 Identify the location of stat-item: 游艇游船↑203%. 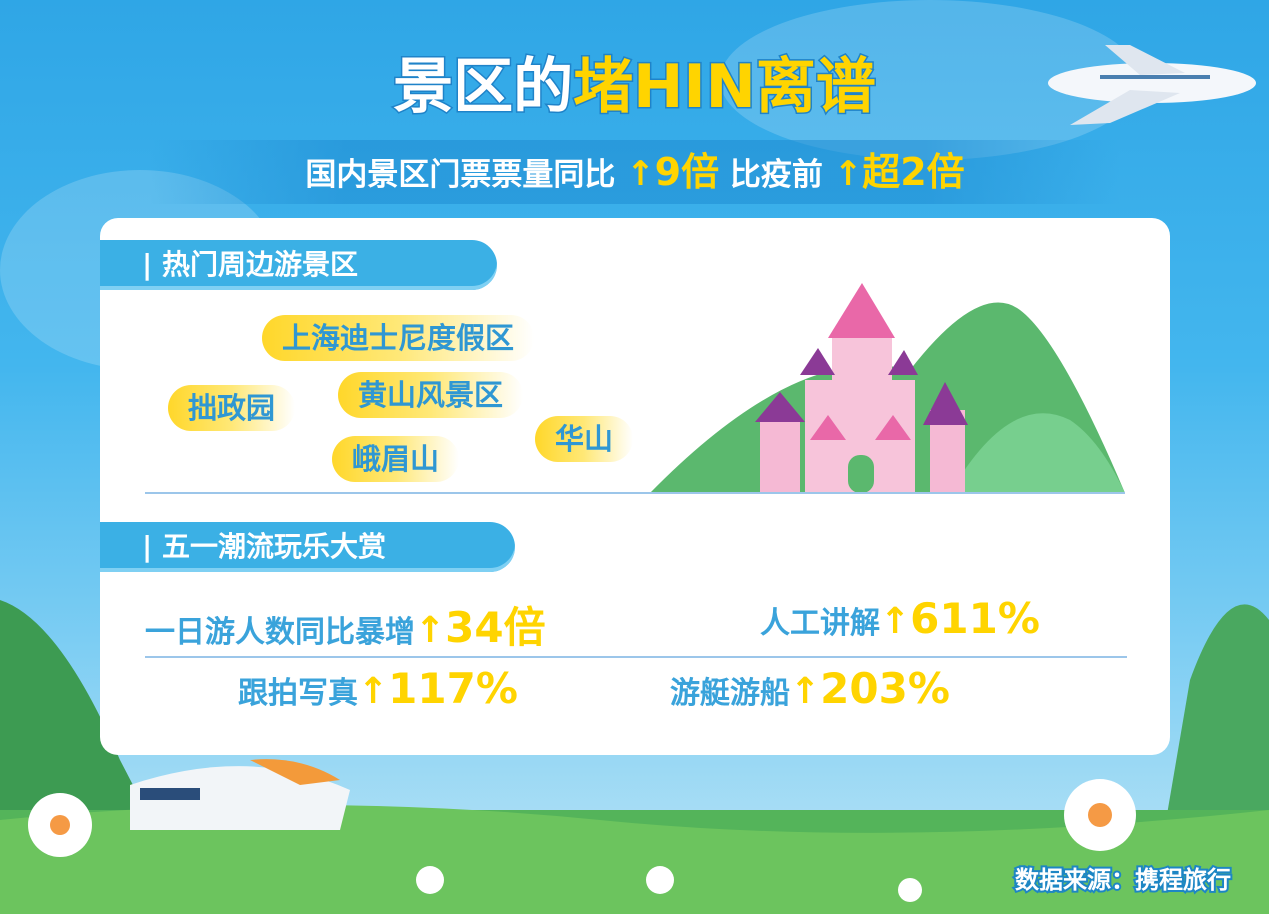
(810, 688).